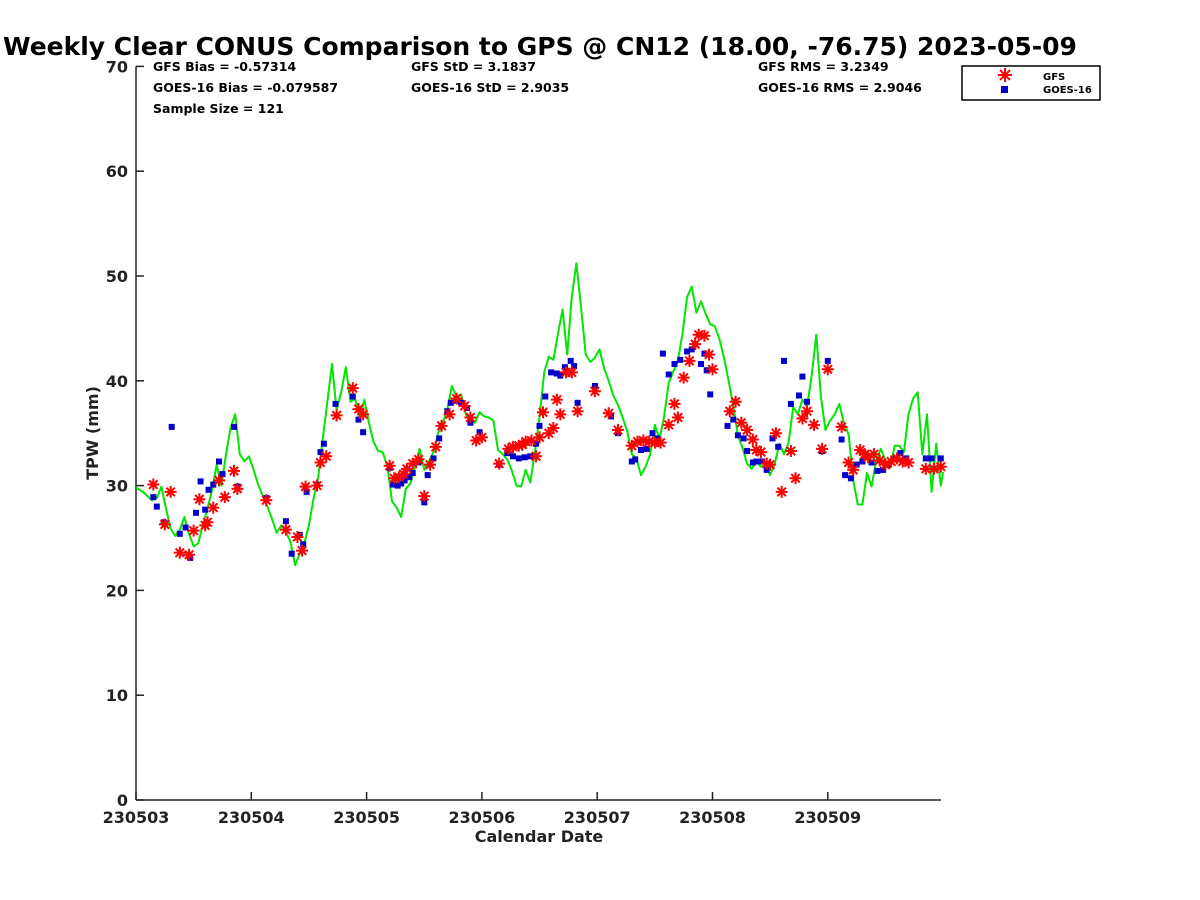 The width and height of the screenshot is (1200, 900). What do you see at coordinates (117, 276) in the screenshot?
I see `y-tick-label: 50` at bounding box center [117, 276].